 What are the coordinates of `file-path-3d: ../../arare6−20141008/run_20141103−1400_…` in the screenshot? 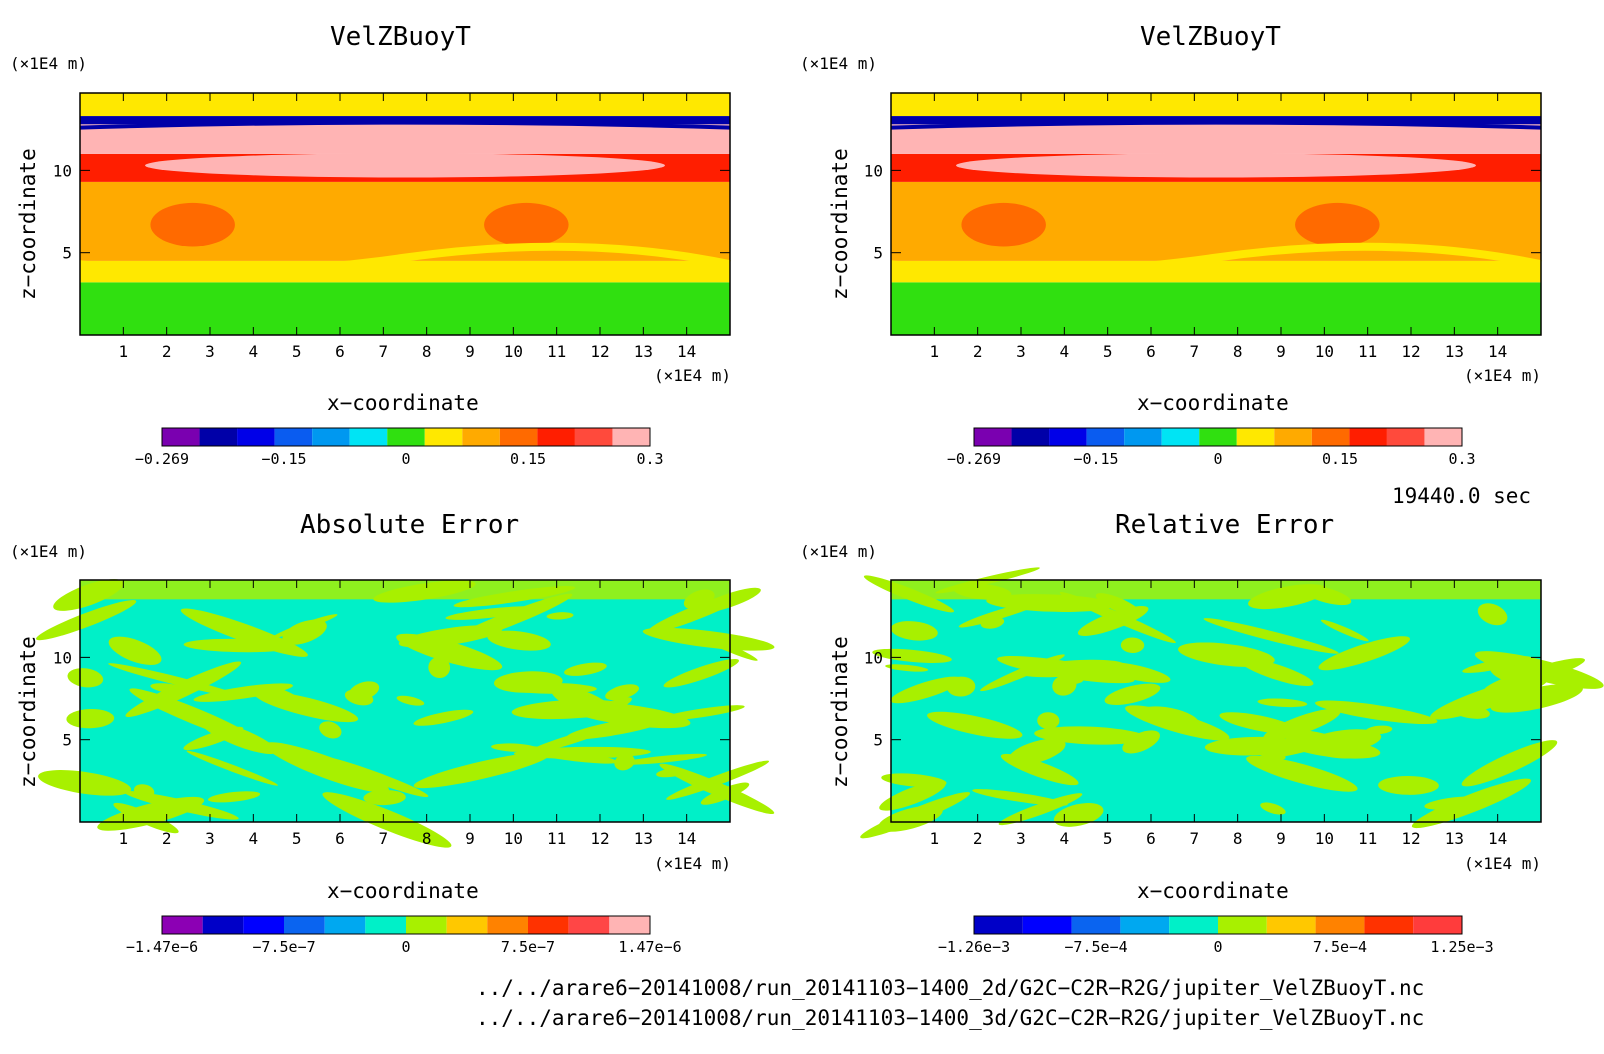 It's located at (950, 1018).